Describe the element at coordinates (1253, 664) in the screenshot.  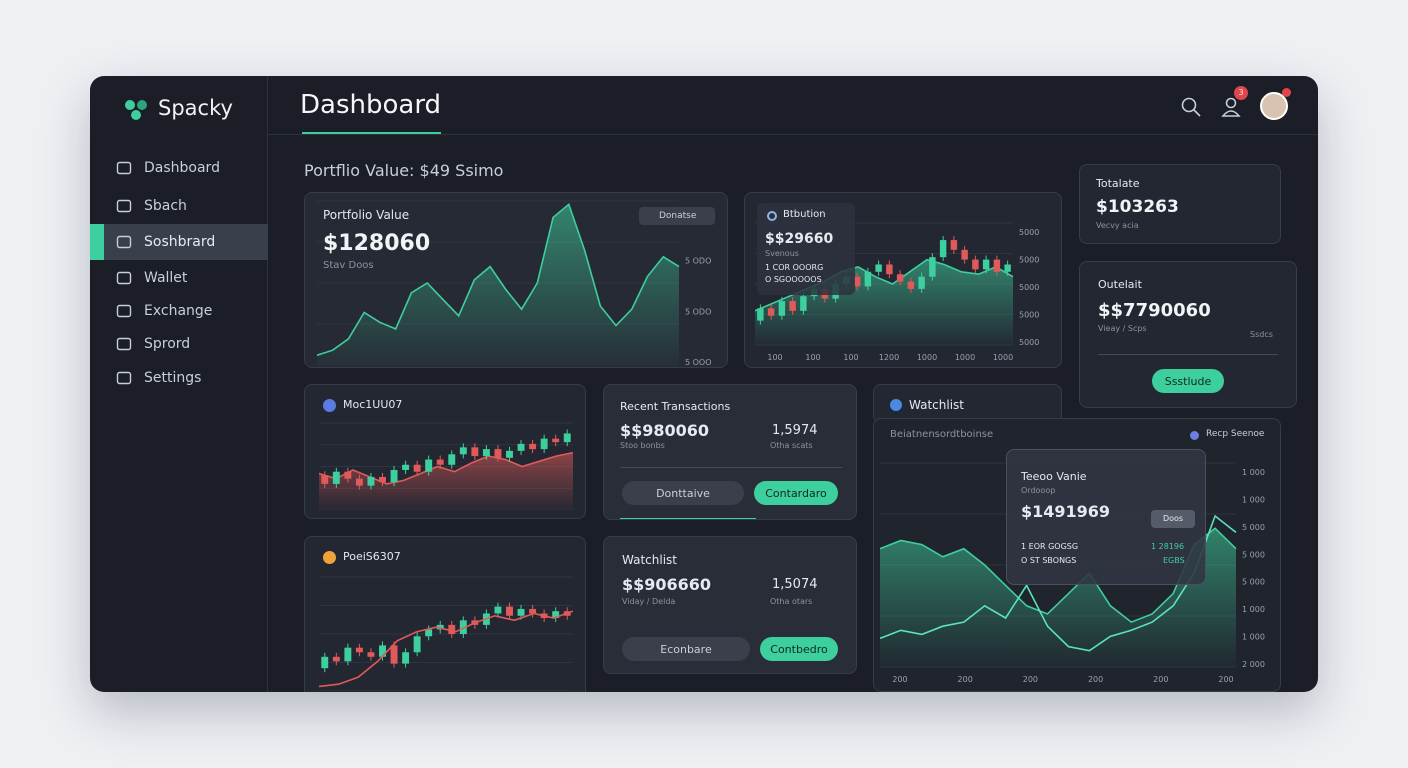
I see `y-axis-label: 2 000` at that location.